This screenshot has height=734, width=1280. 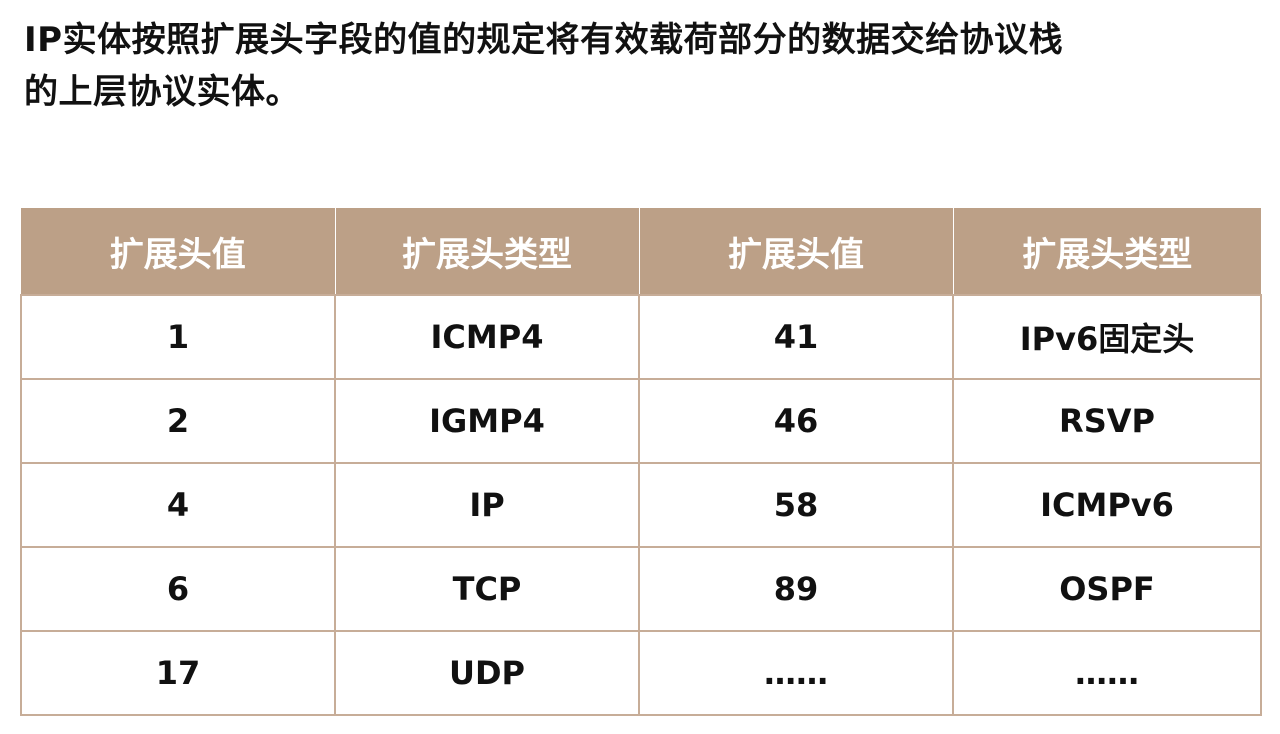 I want to click on table-cell: ICMP4, so click(x=487, y=337).